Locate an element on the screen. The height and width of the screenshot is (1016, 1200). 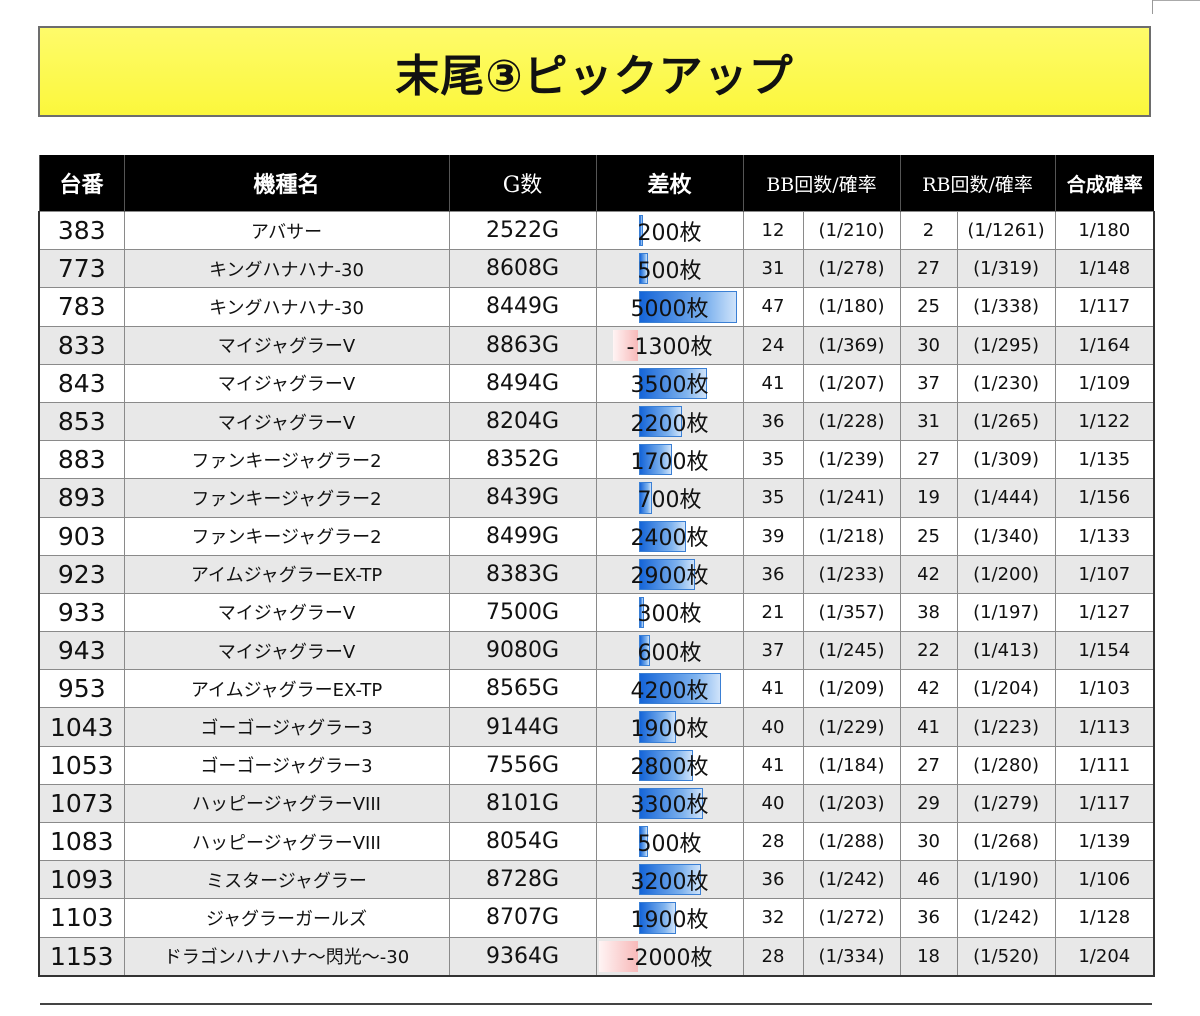
diff-cell: 4200枚 is located at coordinates (669, 689).